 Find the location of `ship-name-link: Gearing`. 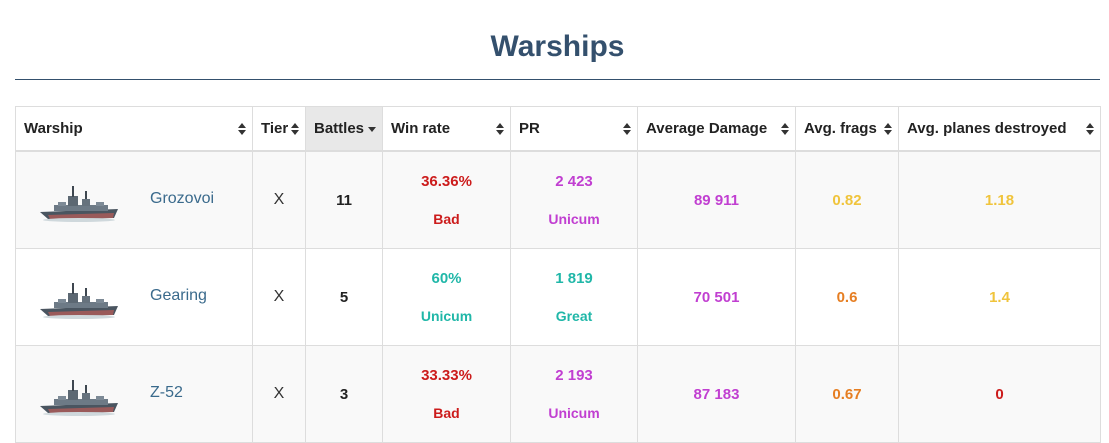

ship-name-link: Gearing is located at coordinates (178, 295).